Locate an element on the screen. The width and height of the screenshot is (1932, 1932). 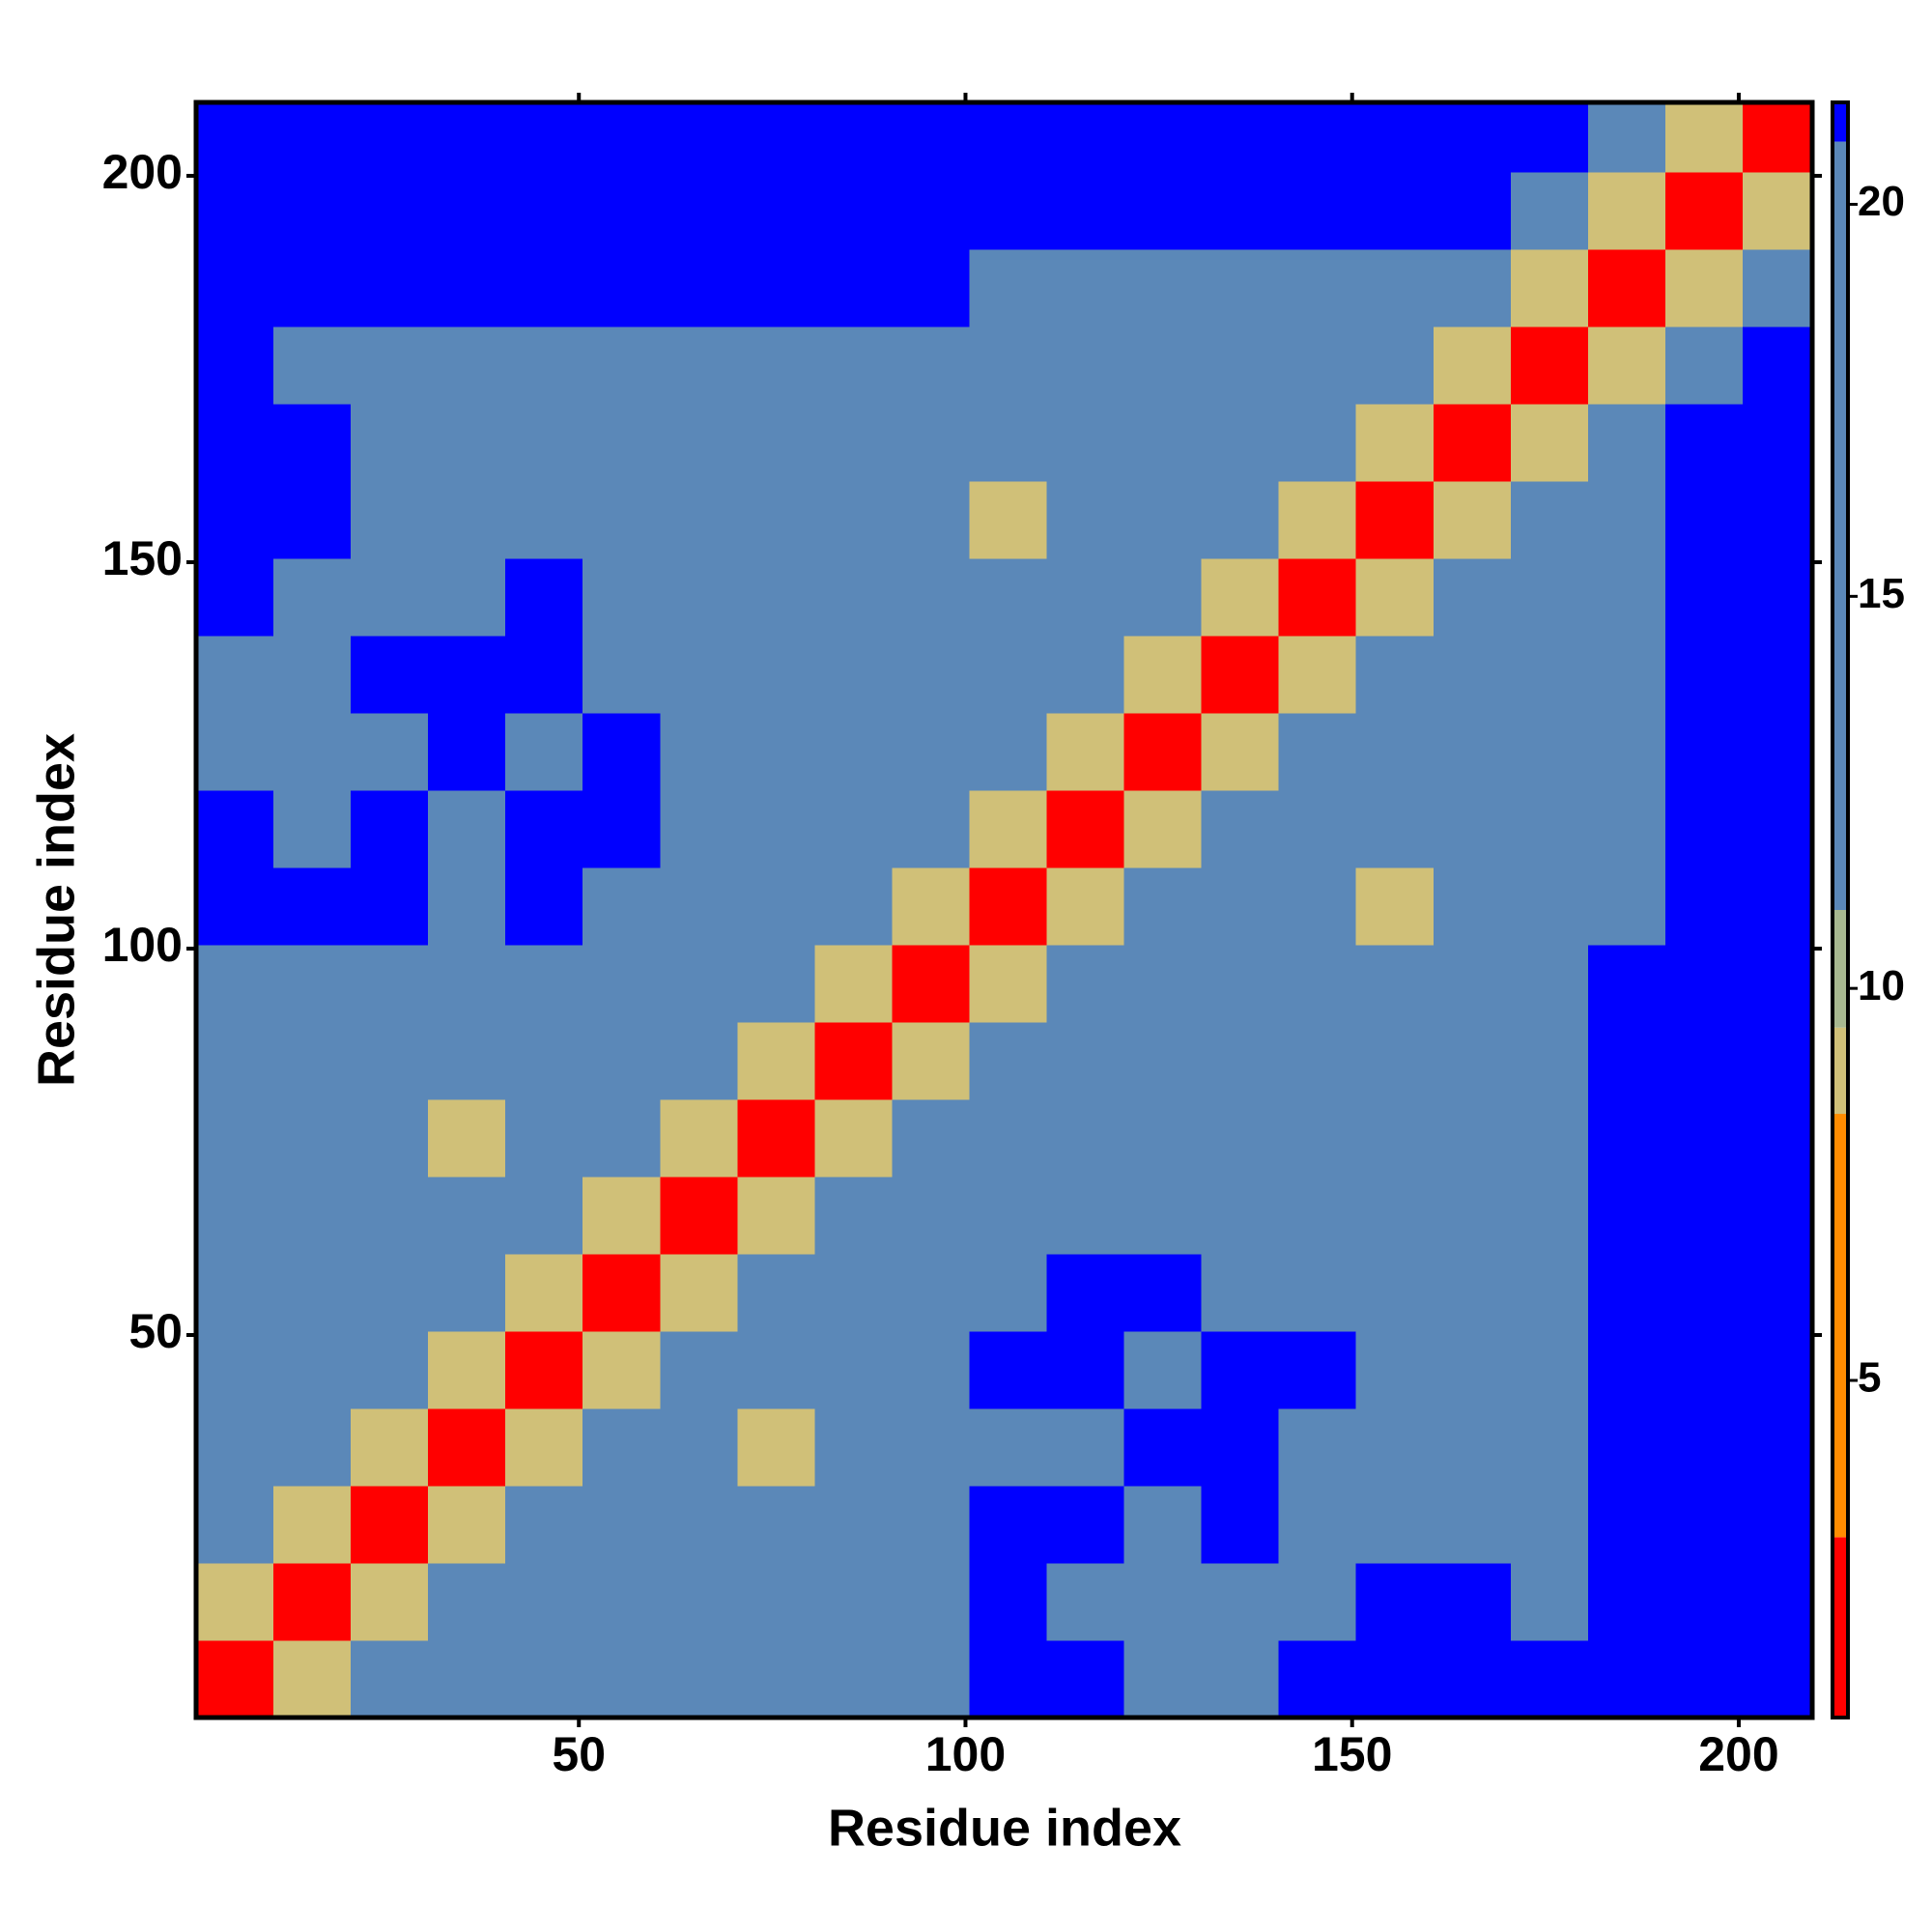
x-tick-label: 200 is located at coordinates (1738, 1754).